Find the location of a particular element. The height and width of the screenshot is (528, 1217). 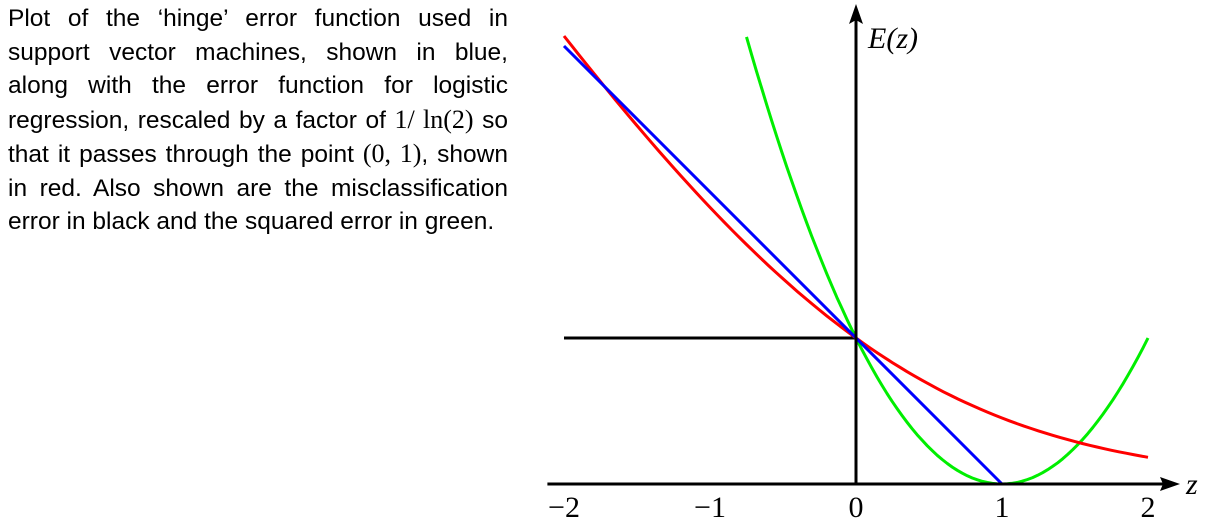

x-axis-label: z is located at coordinates (1191, 484).